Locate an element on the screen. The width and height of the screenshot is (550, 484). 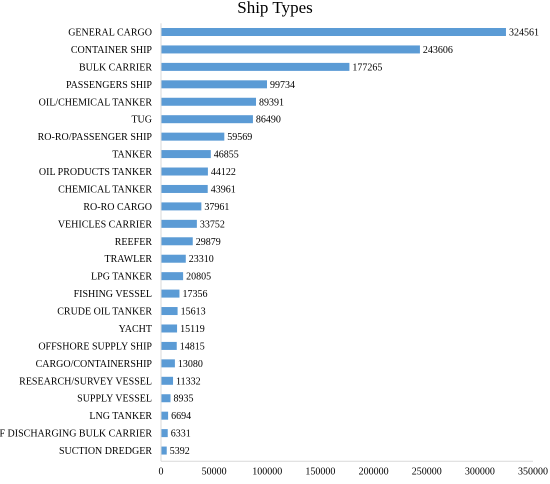
bar-group: TANKER 46855 is located at coordinates (175, 155).